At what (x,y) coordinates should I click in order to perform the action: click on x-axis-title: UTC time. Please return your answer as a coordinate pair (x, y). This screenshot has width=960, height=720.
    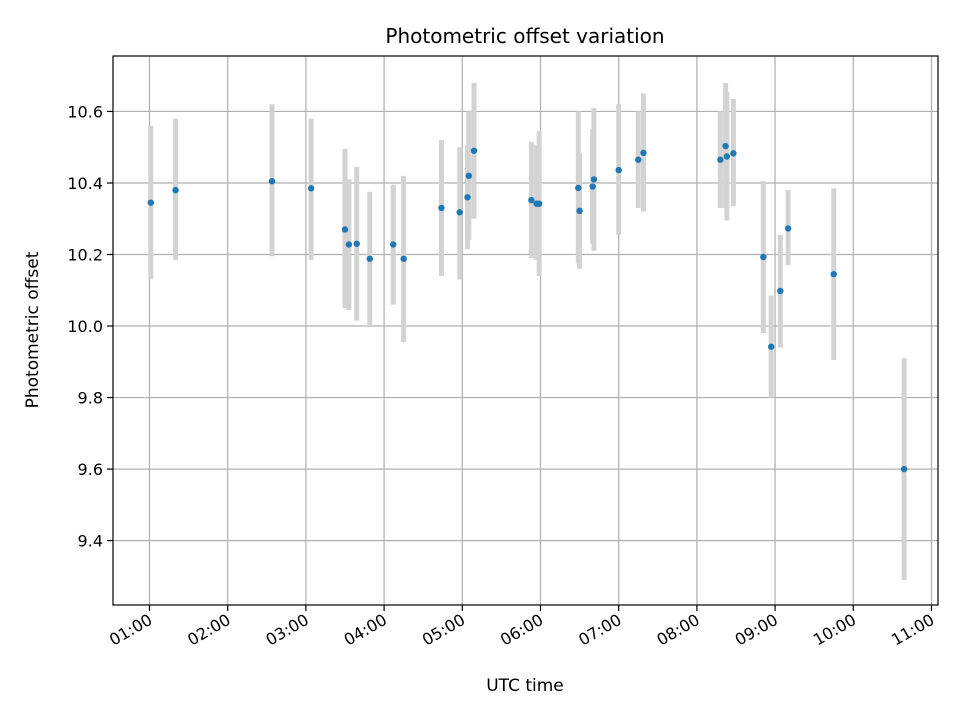
    Looking at the image, I should click on (525, 686).